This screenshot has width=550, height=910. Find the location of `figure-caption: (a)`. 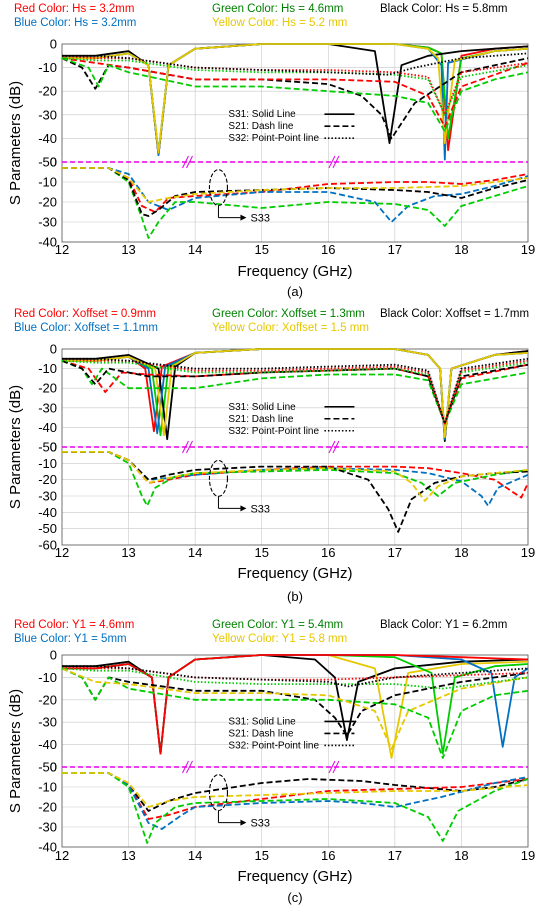

figure-caption: (a) is located at coordinates (295, 291).